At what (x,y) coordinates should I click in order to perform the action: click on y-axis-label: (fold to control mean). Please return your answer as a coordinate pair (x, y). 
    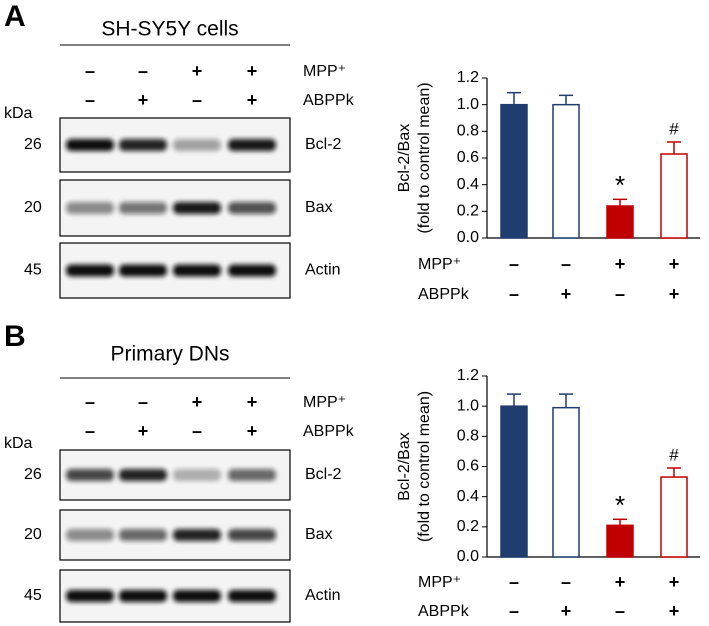
    Looking at the image, I should click on (424, 157).